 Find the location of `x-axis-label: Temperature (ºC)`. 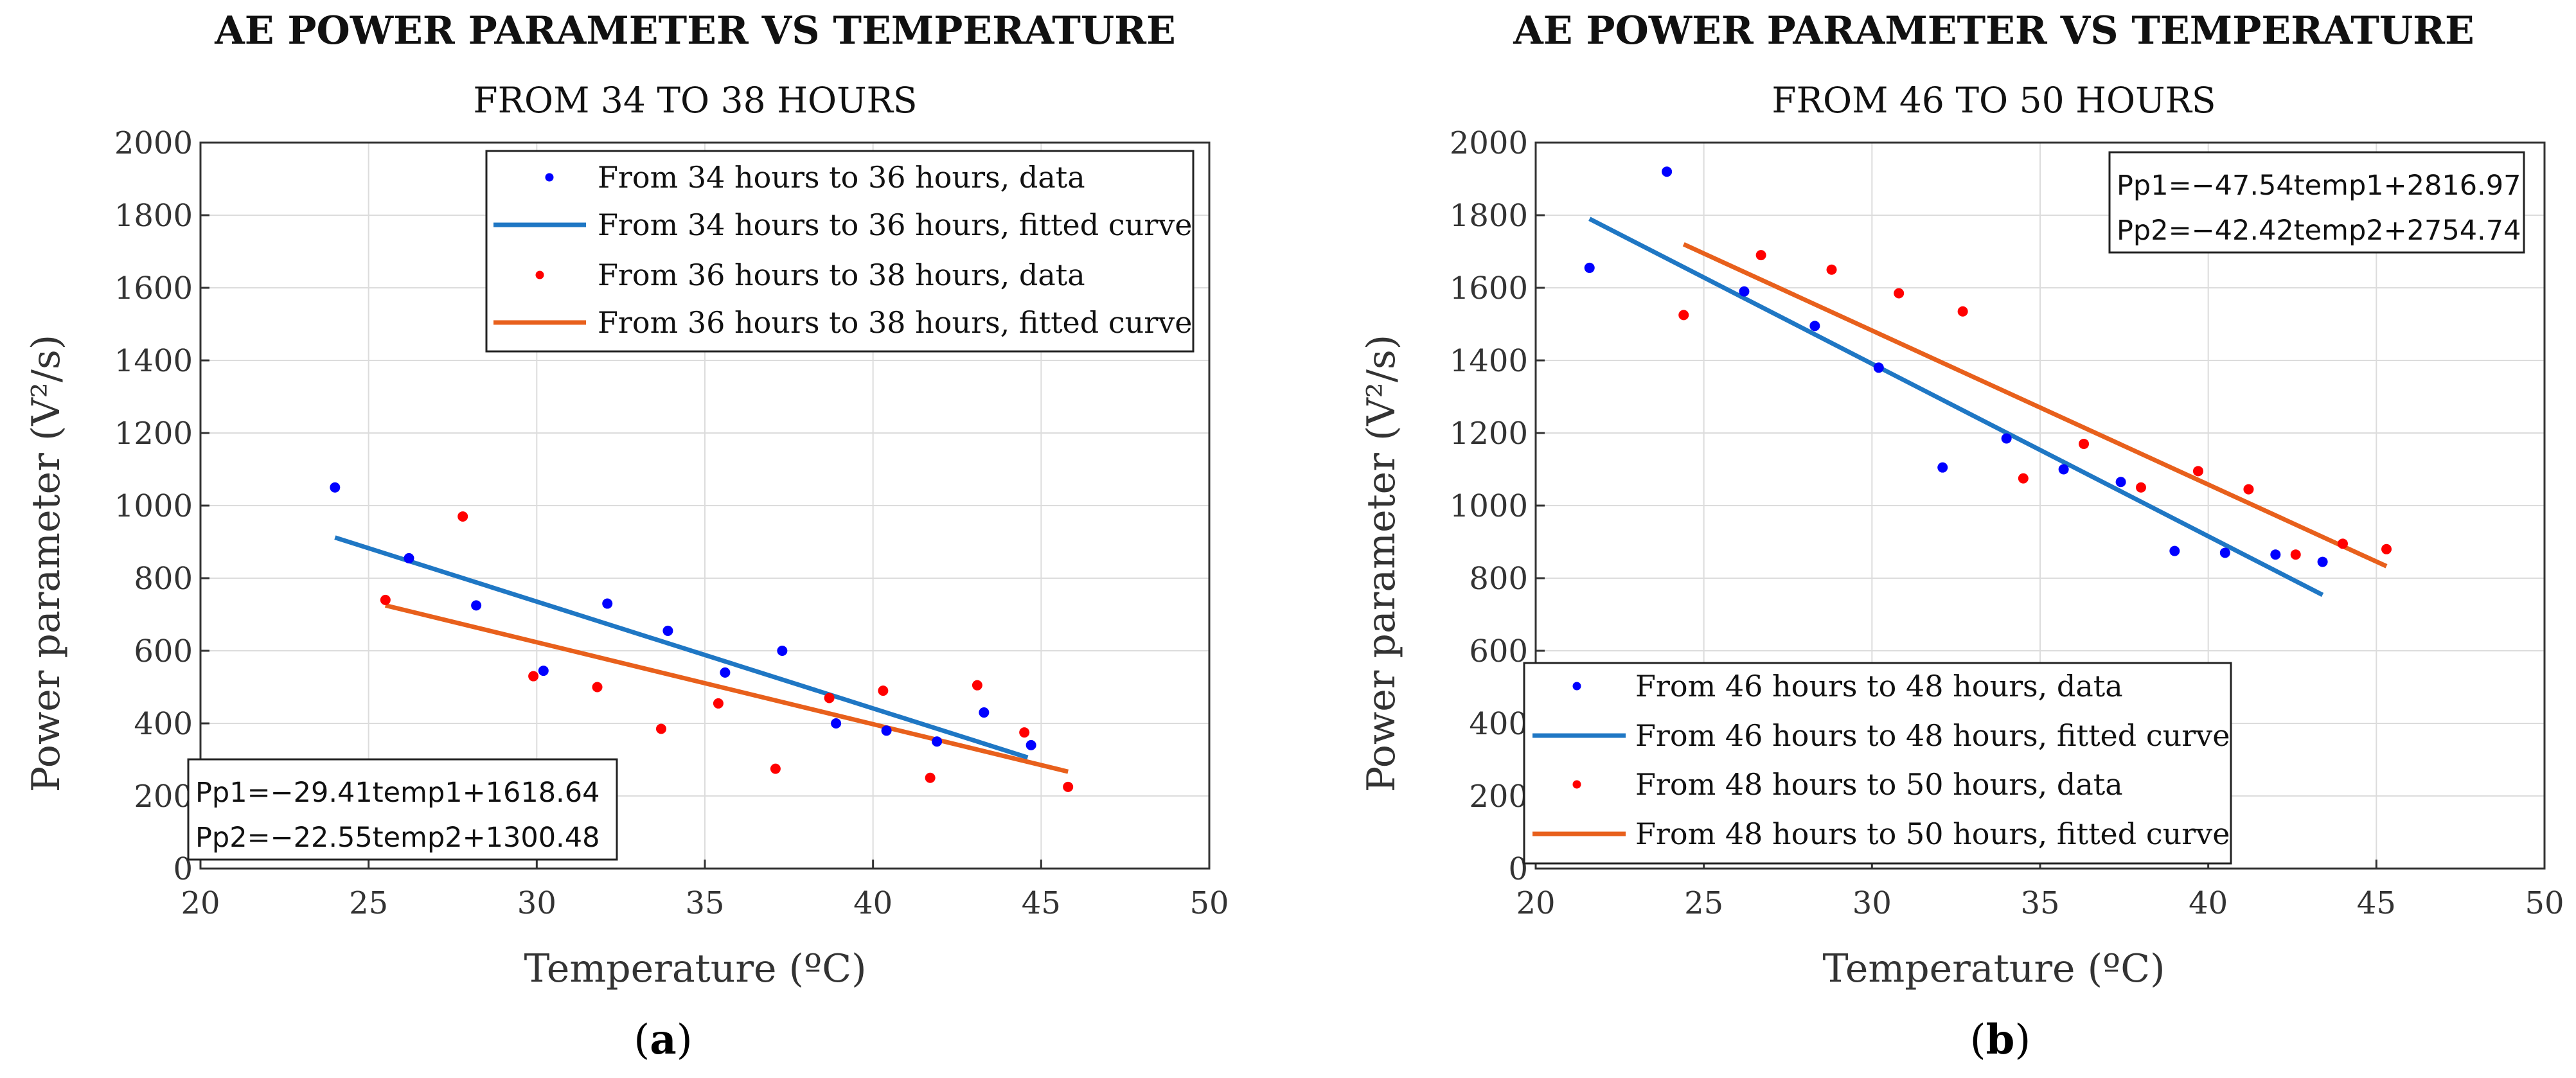

x-axis-label: Temperature (ºC) is located at coordinates (695, 968).